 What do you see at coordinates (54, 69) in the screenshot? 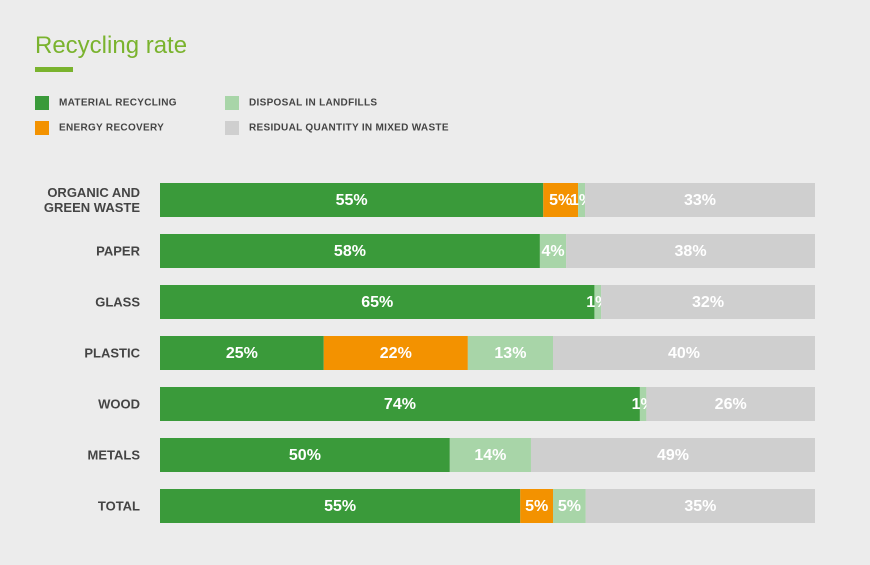
I see `title-underline` at bounding box center [54, 69].